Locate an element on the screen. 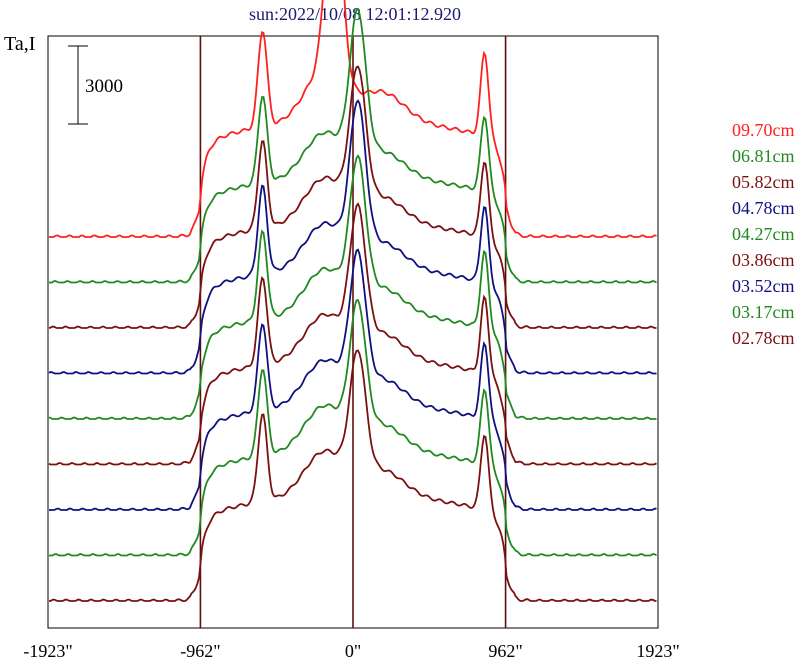  x-tick-label: 0" is located at coordinates (353, 651).